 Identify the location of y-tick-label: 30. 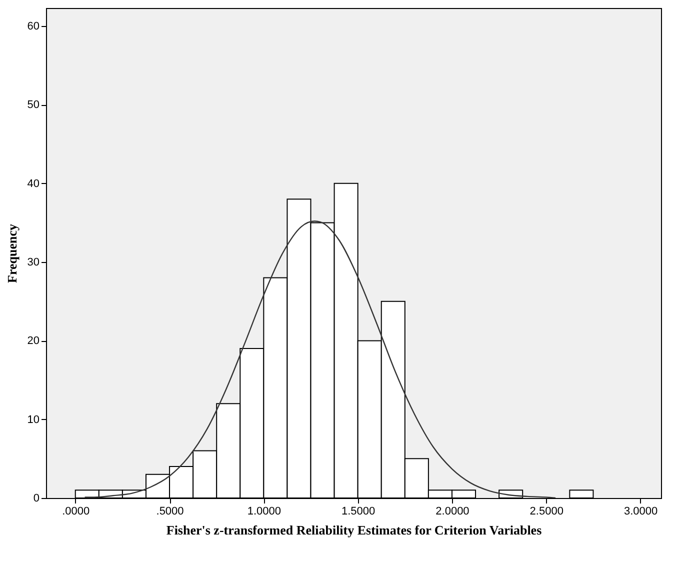
(33, 262).